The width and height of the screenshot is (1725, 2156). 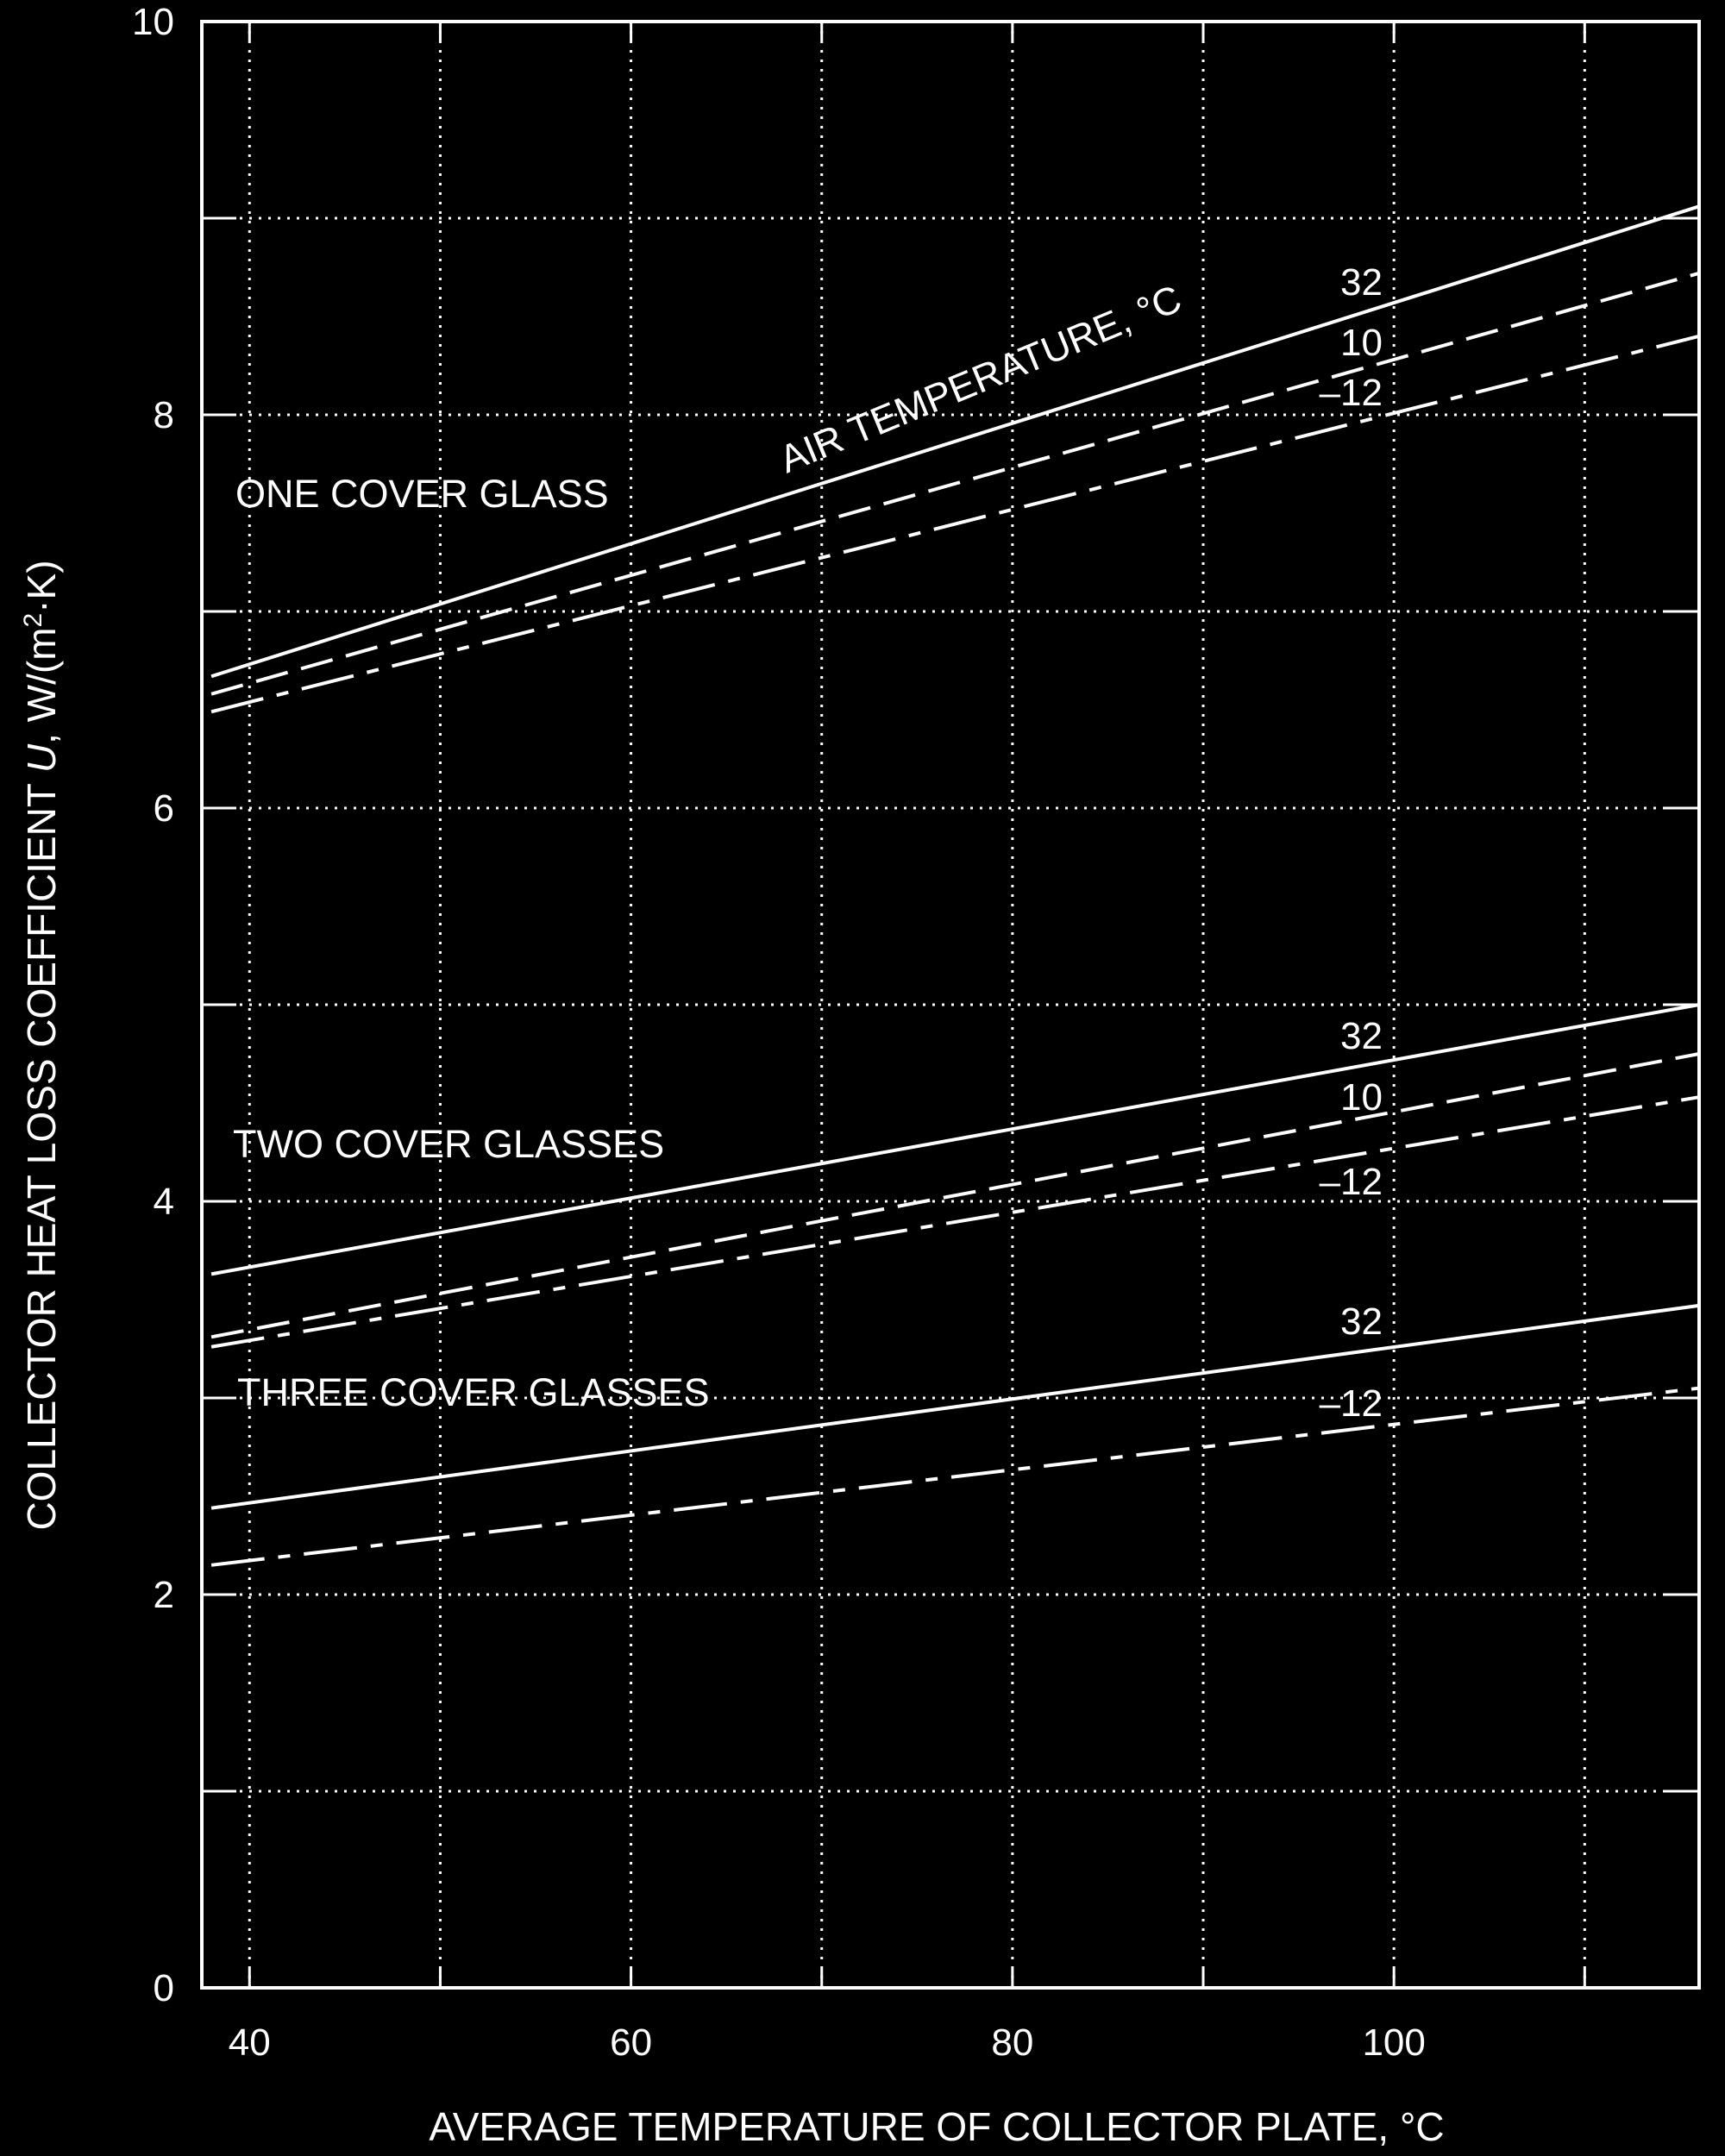 I want to click on series-label-three-minus12: –12, so click(x=1352, y=1403).